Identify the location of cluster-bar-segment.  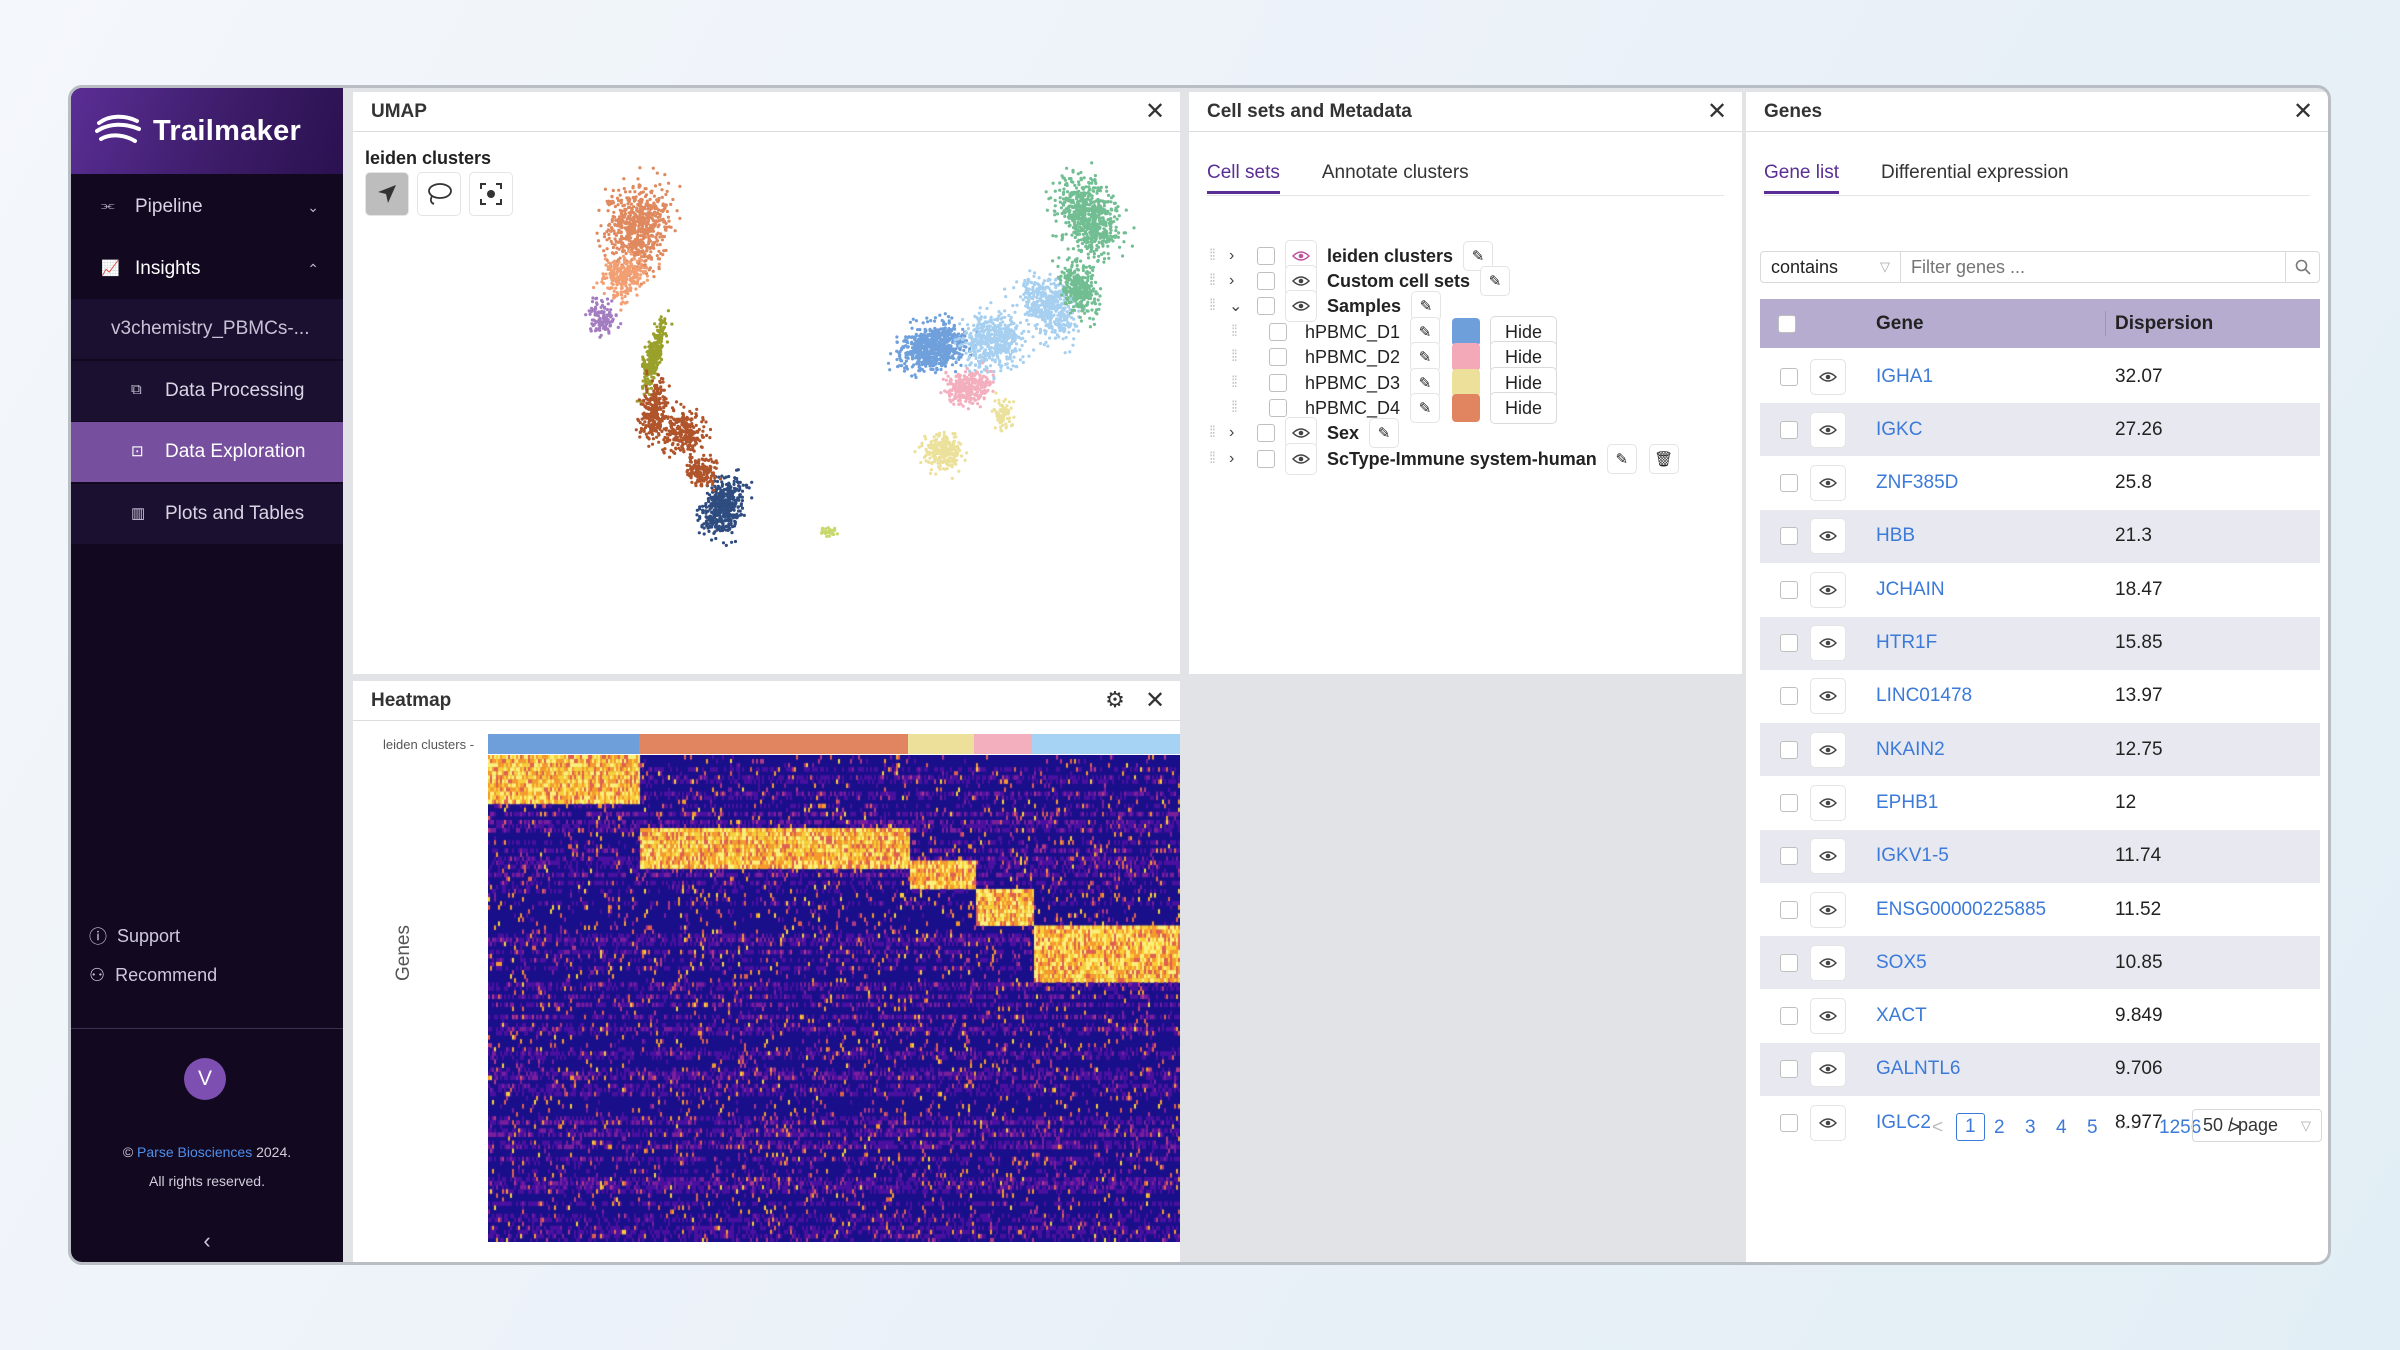
(1106, 744).